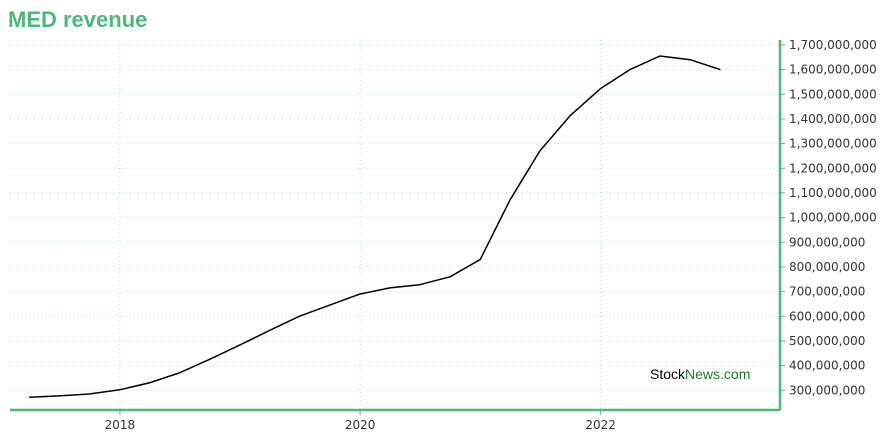 The height and width of the screenshot is (440, 880). What do you see at coordinates (827, 366) in the screenshot?
I see `y-tick-label: 400,000,000` at bounding box center [827, 366].